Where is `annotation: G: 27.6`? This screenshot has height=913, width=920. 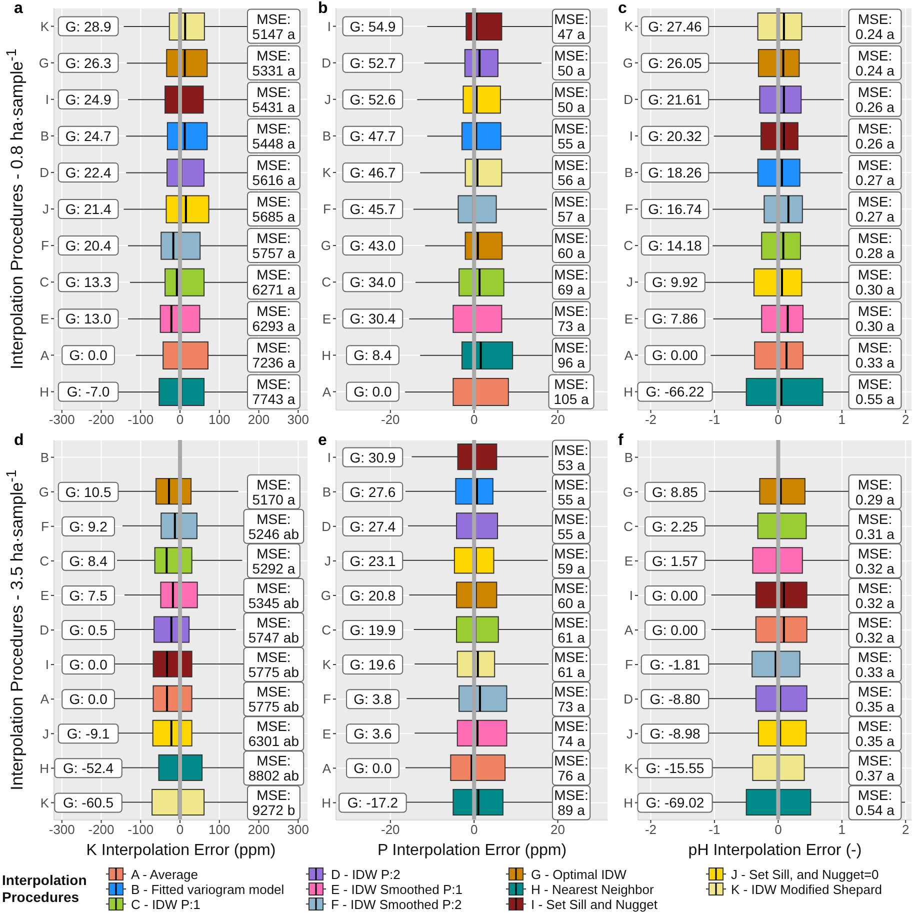 annotation: G: 27.6 is located at coordinates (373, 492).